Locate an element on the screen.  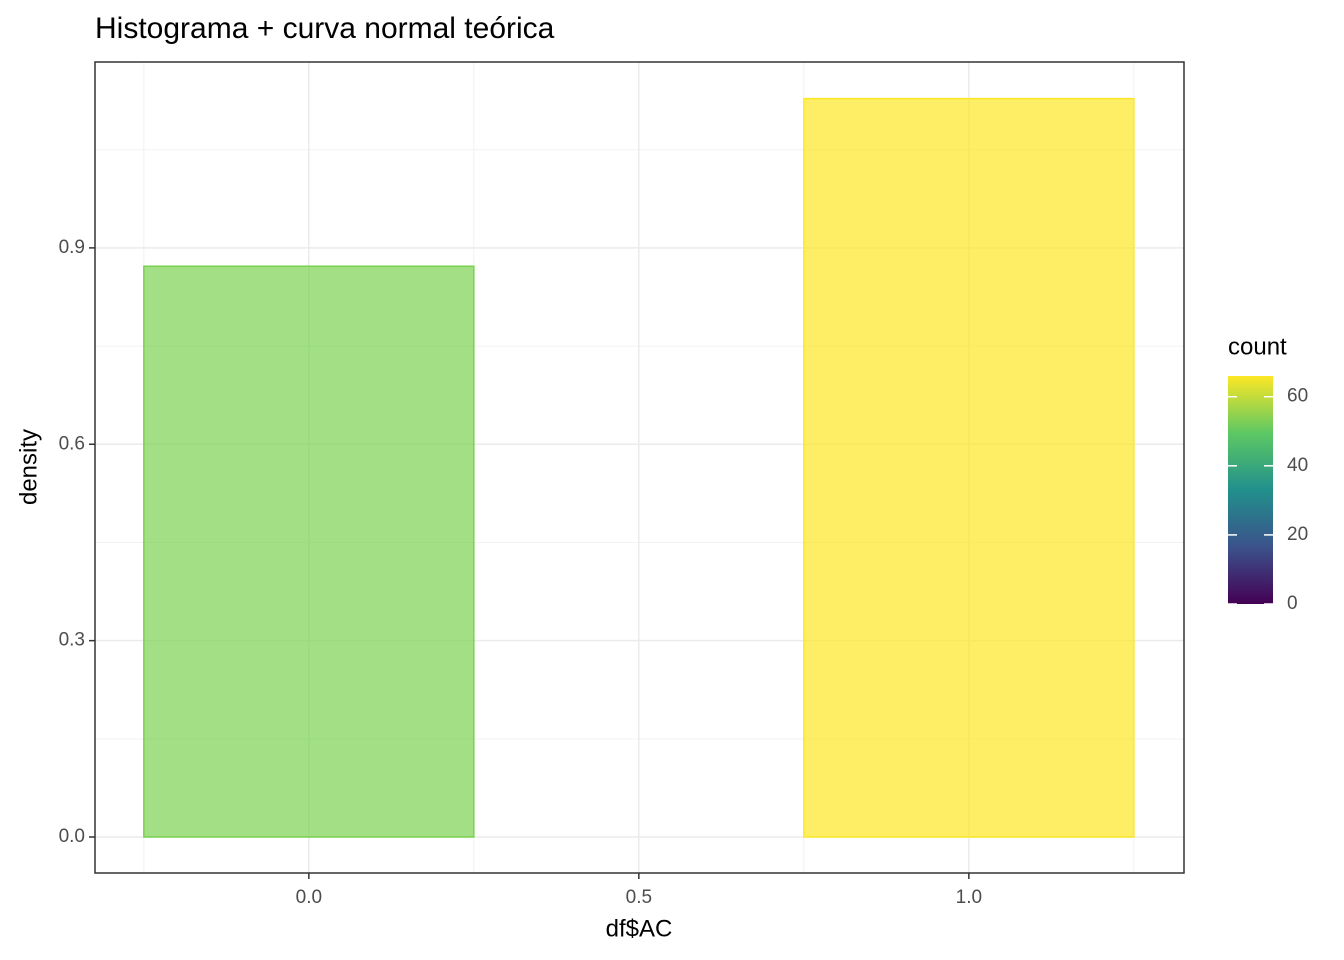
x-tick-label: 1.0 is located at coordinates (969, 897).